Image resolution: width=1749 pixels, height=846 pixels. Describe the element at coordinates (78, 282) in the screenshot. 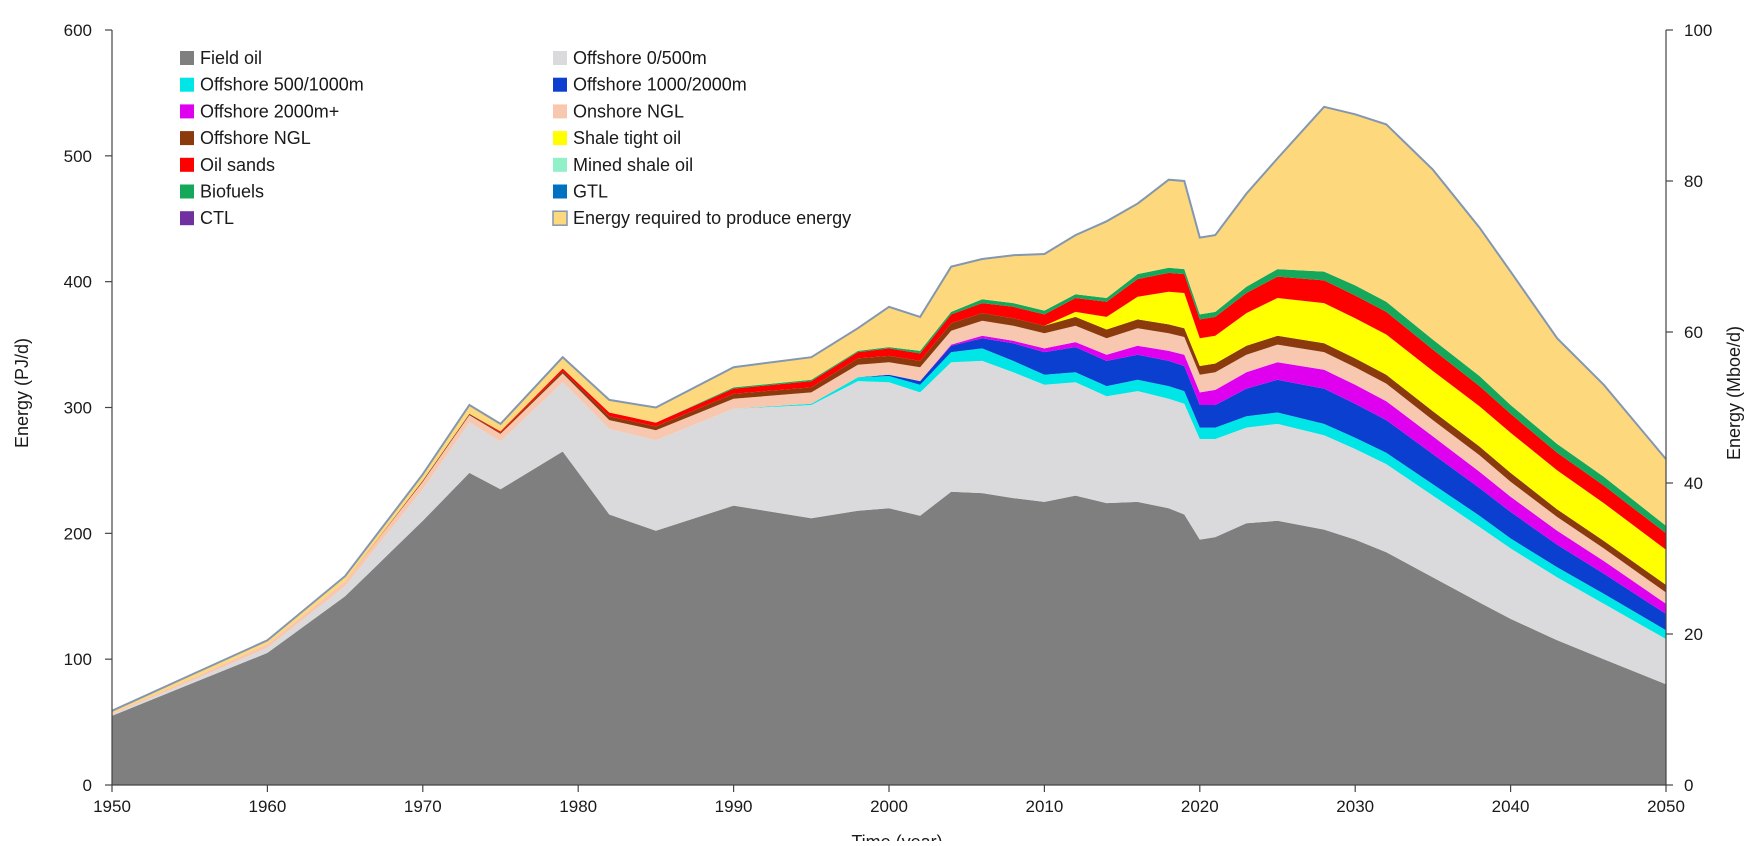

I see `y-tick-label: 400` at that location.